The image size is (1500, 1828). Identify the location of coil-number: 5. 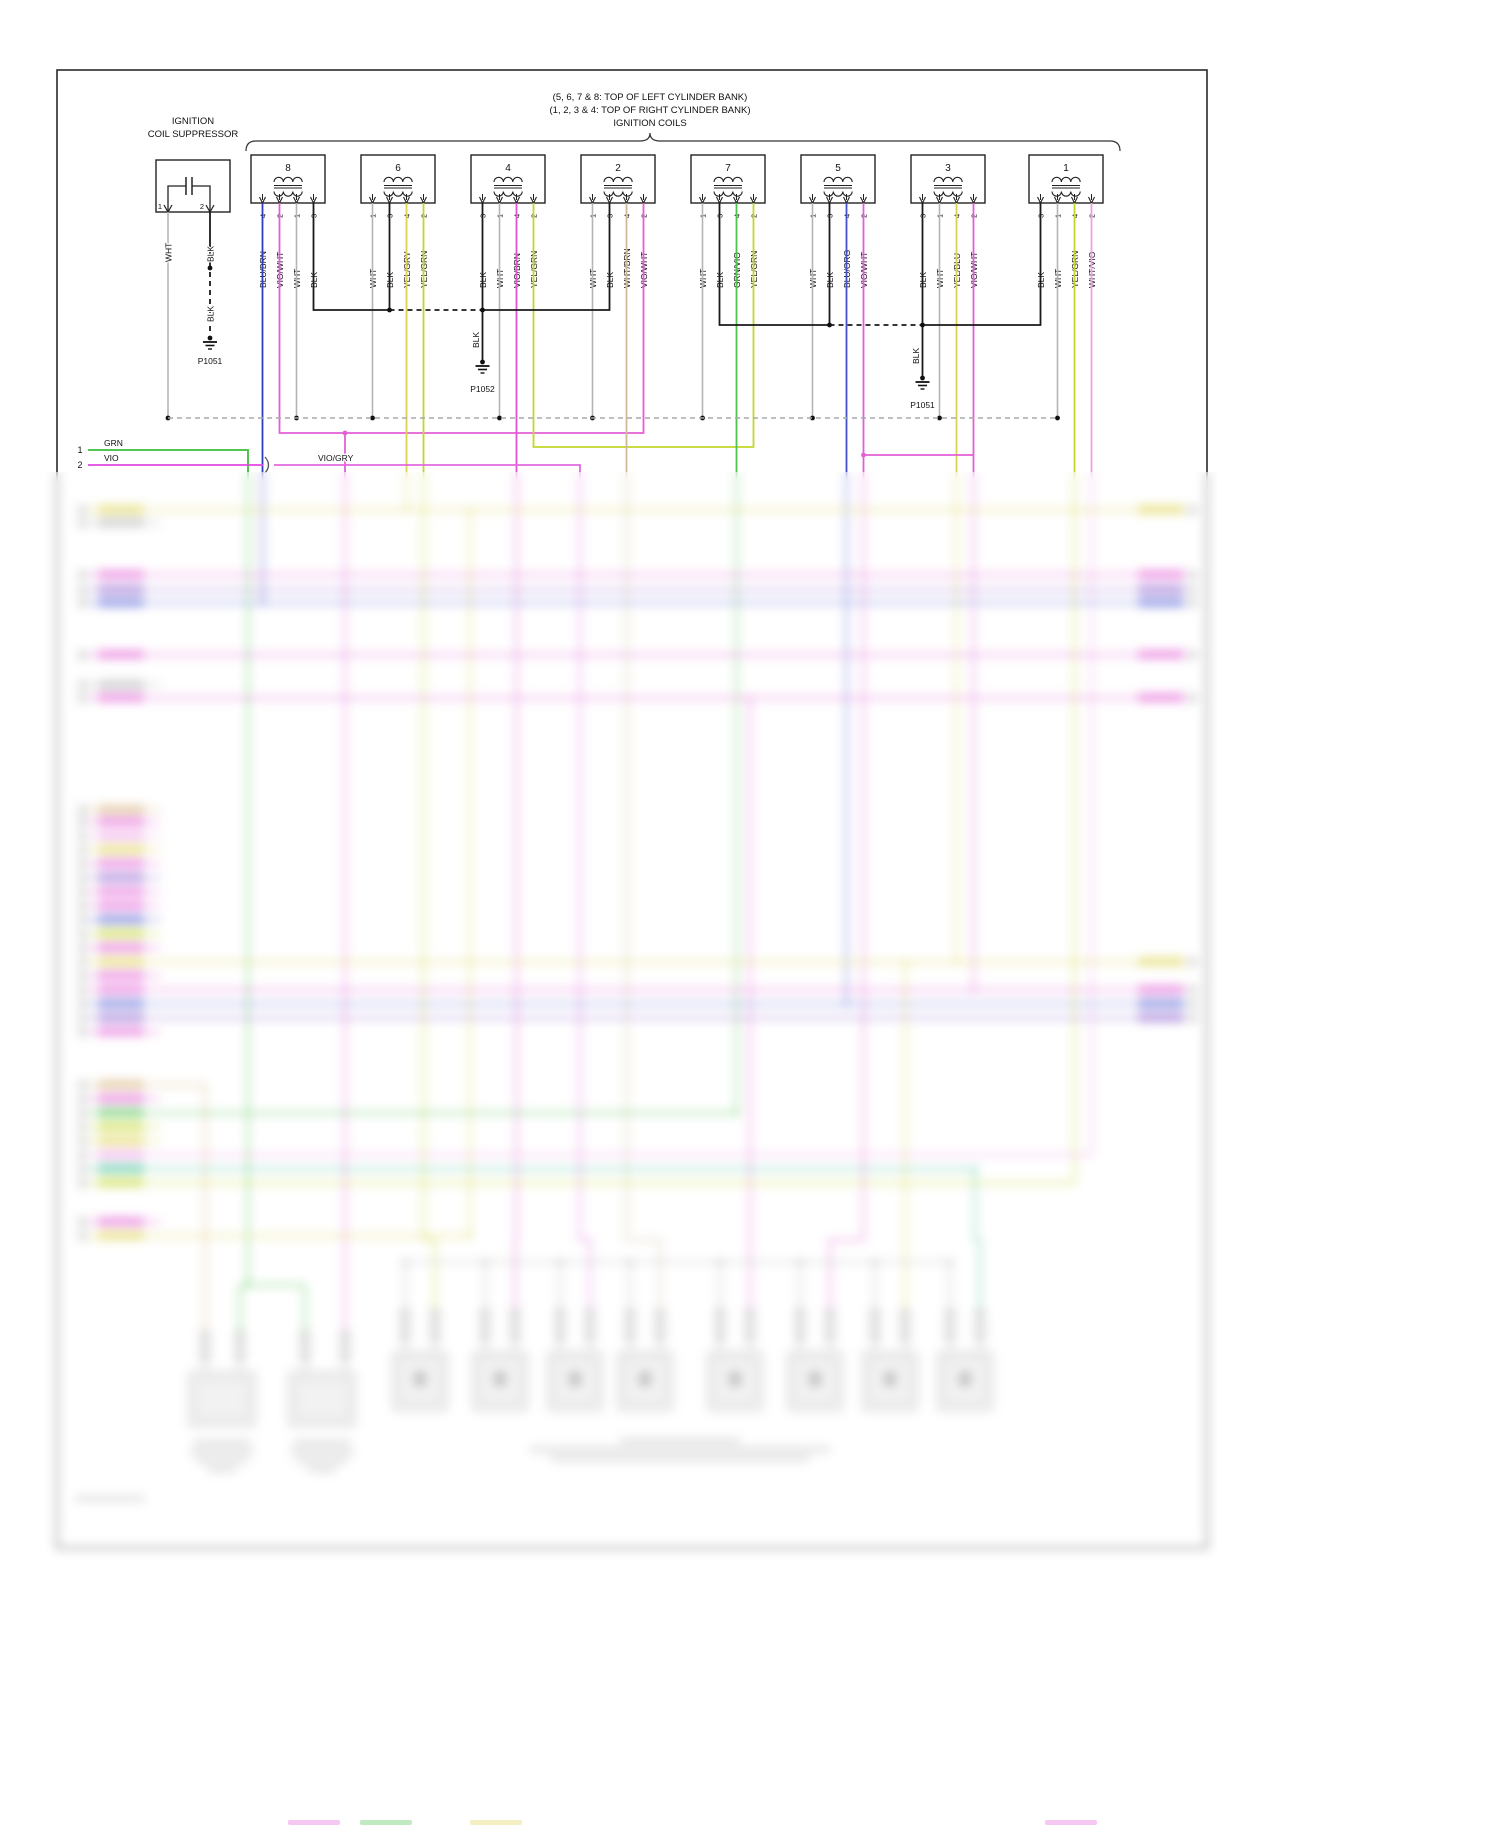
(838, 168).